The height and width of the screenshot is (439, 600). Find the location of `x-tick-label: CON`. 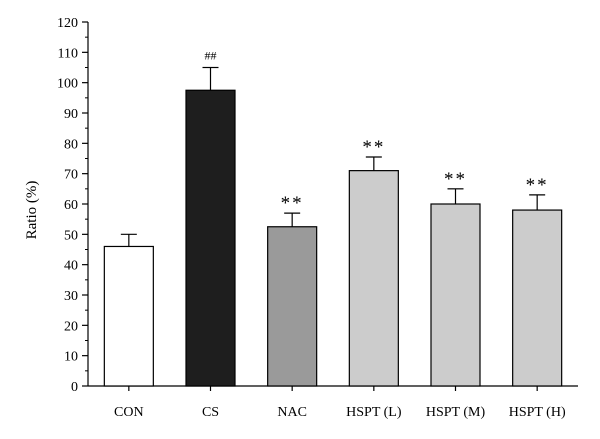

x-tick-label: CON is located at coordinates (129, 412).